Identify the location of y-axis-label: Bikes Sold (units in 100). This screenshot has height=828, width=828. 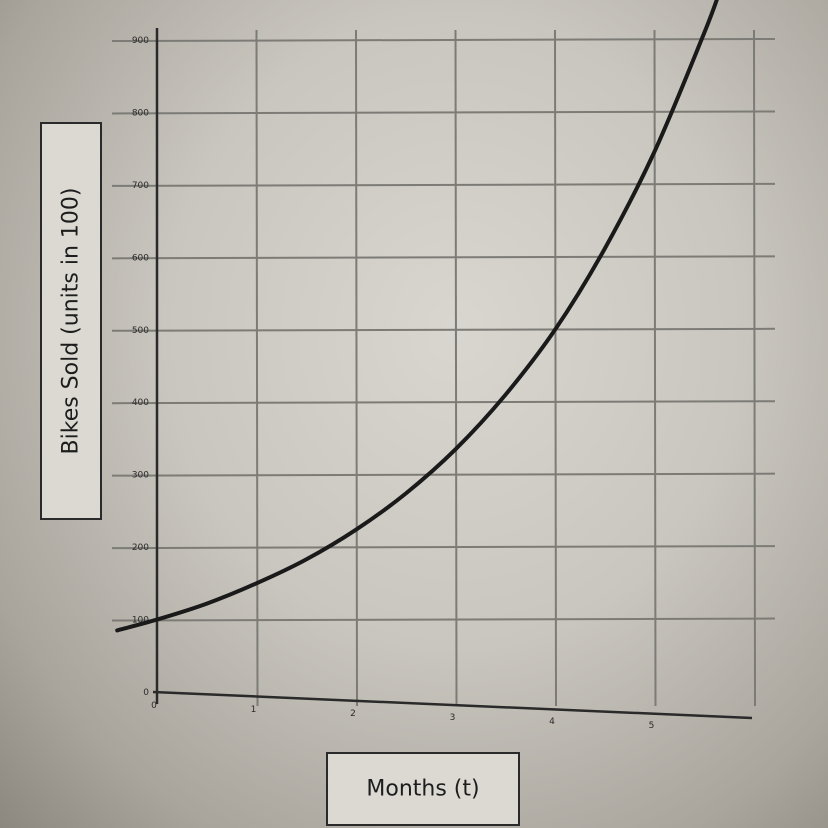
(71, 321).